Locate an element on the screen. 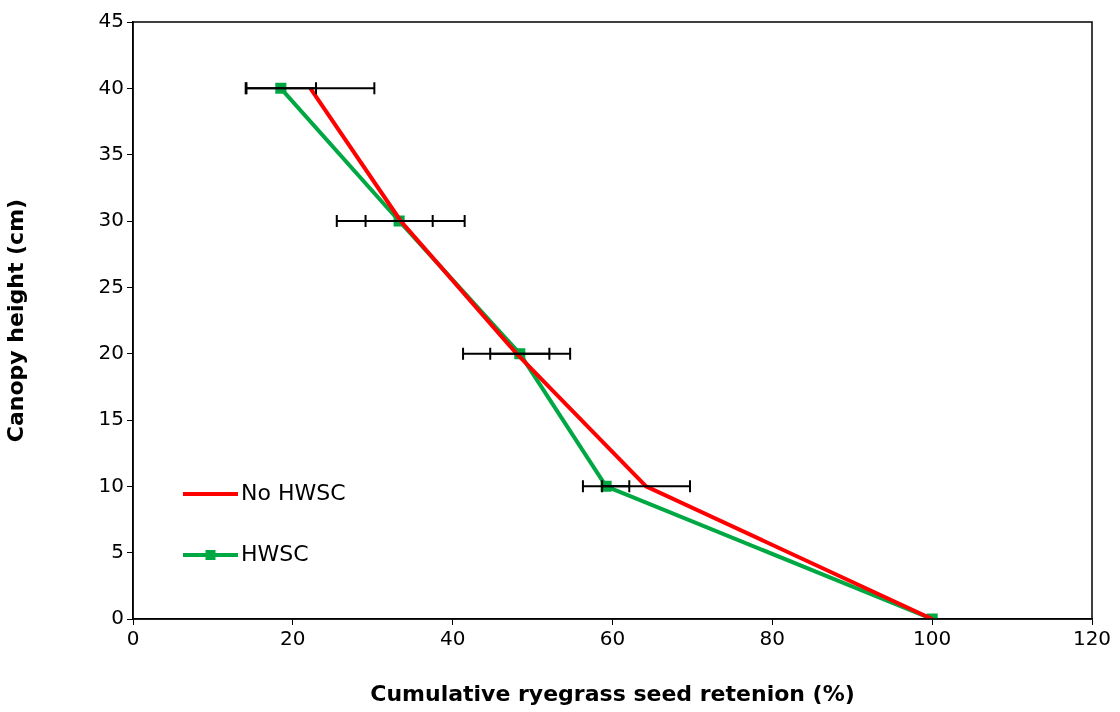 This screenshot has width=1120, height=712. y-tick-label: 20 is located at coordinates (111, 351).